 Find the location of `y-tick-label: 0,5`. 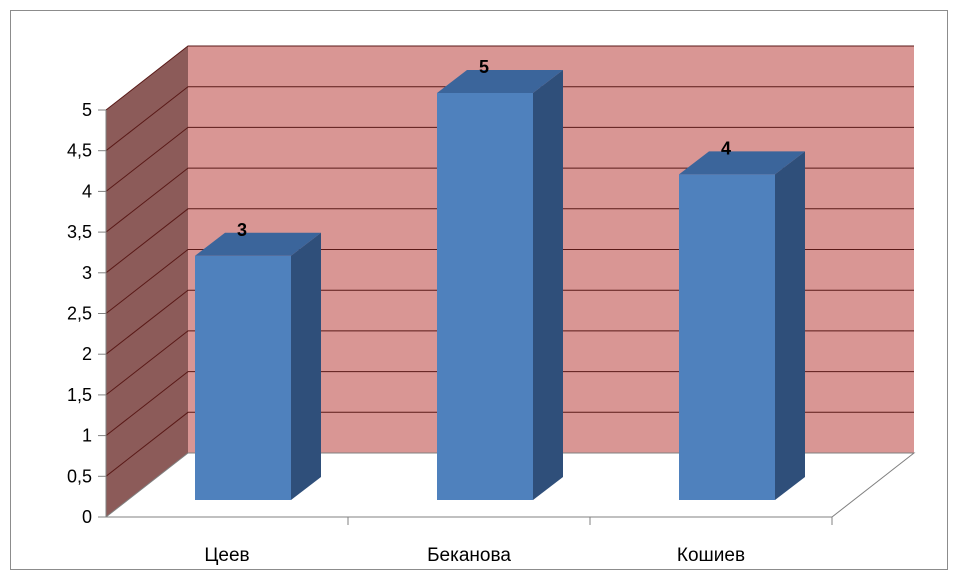

y-tick-label: 0,5 is located at coordinates (79, 476).